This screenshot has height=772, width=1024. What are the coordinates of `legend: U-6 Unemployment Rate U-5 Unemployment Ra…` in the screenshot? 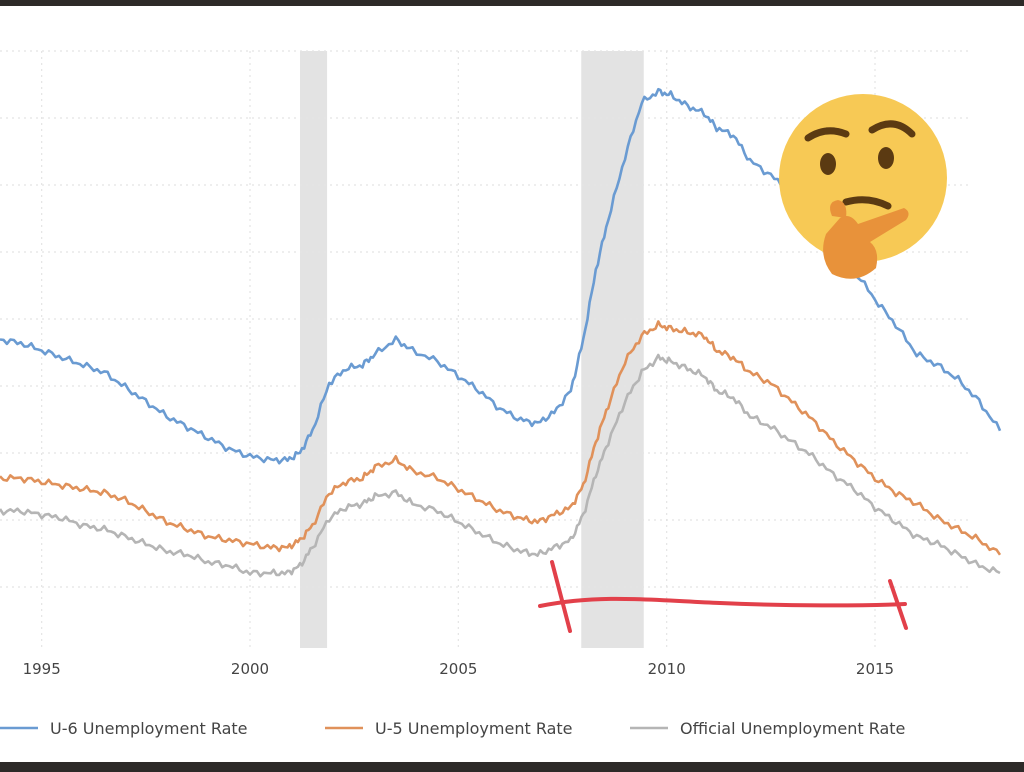 It's located at (452, 728).